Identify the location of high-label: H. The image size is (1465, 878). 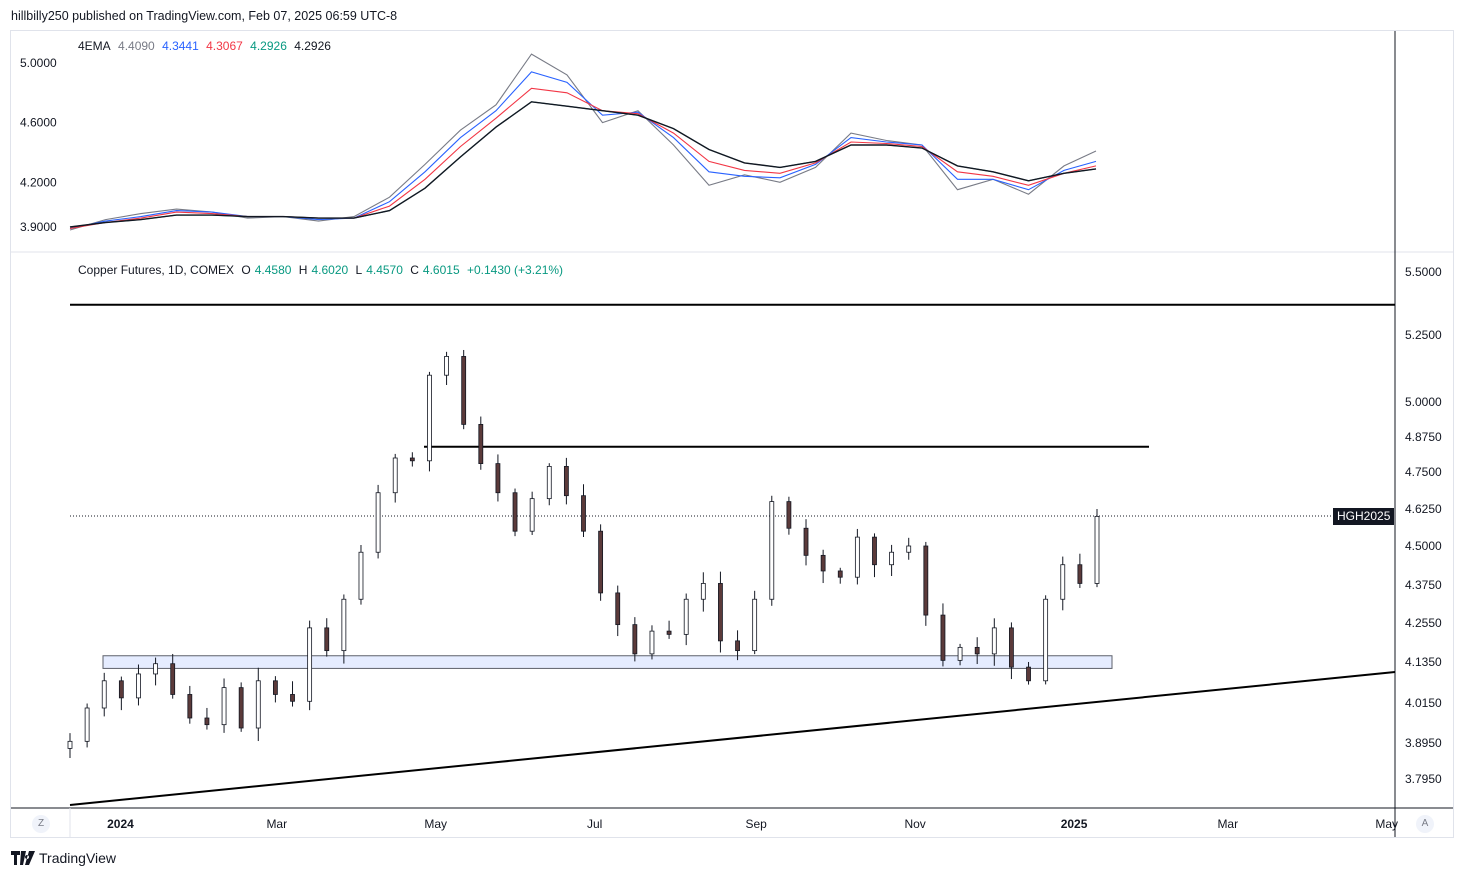
(303, 270).